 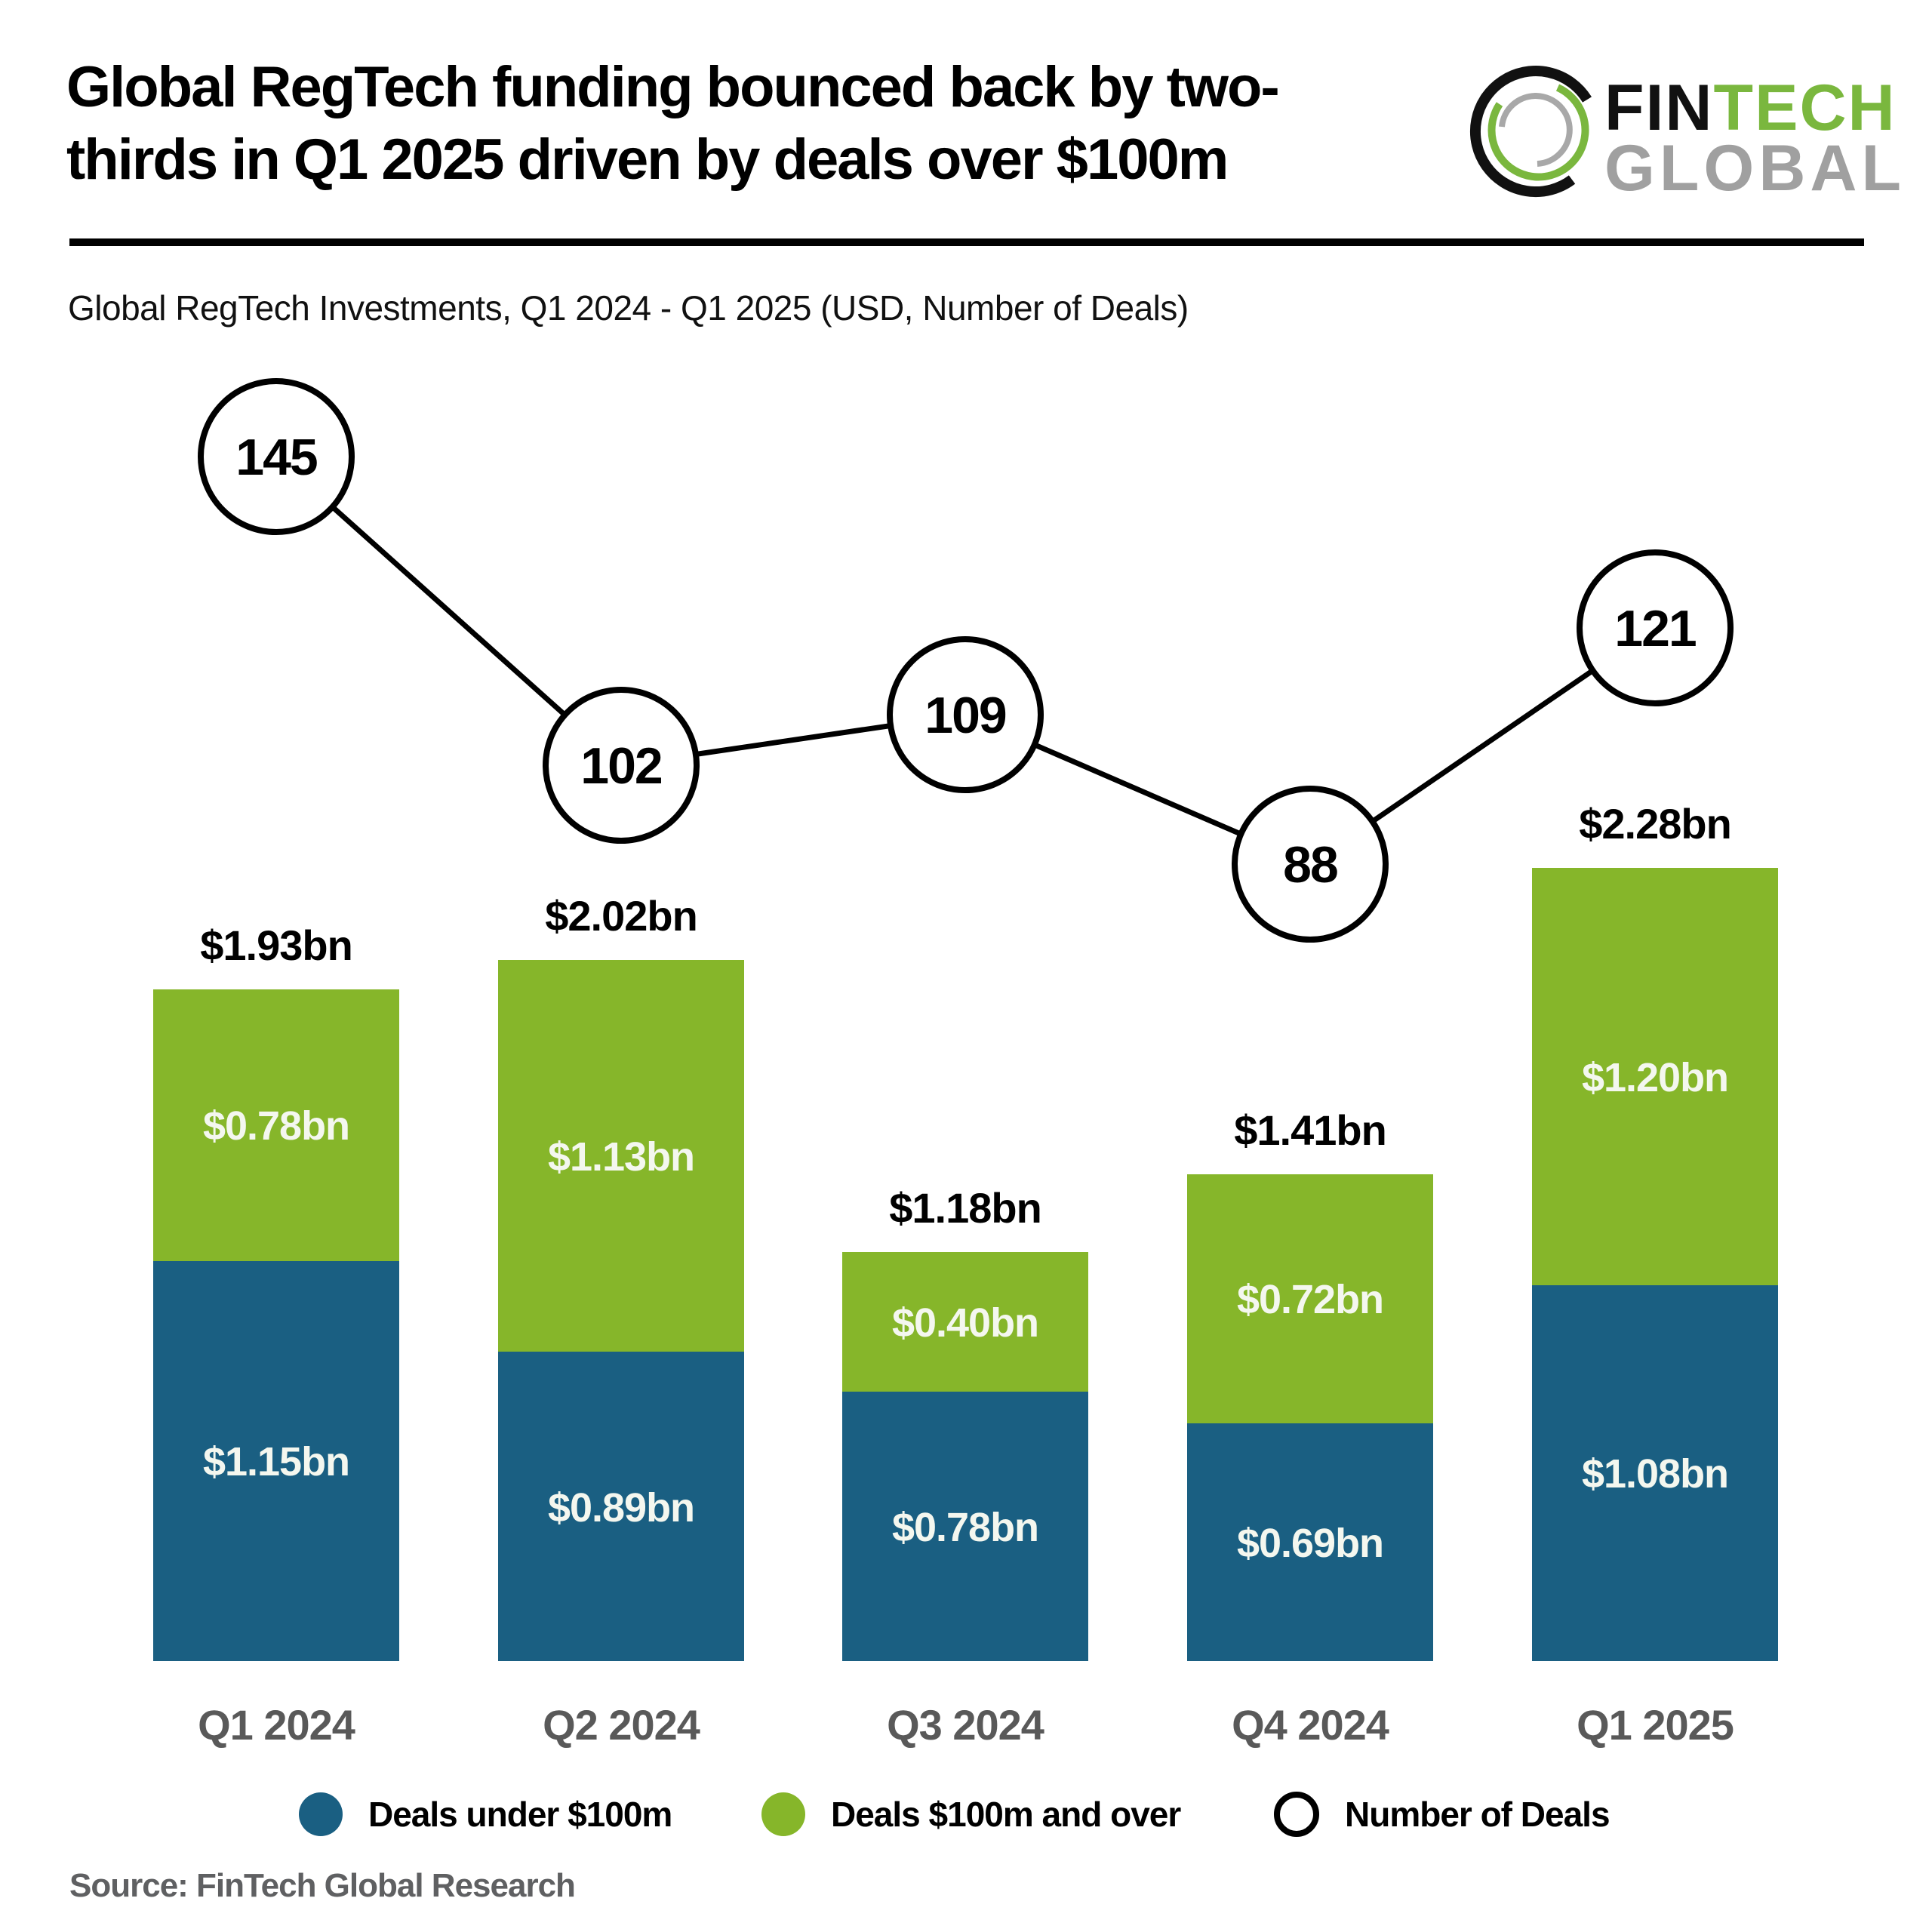 I want to click on ring-icon, so click(x=1296, y=1814).